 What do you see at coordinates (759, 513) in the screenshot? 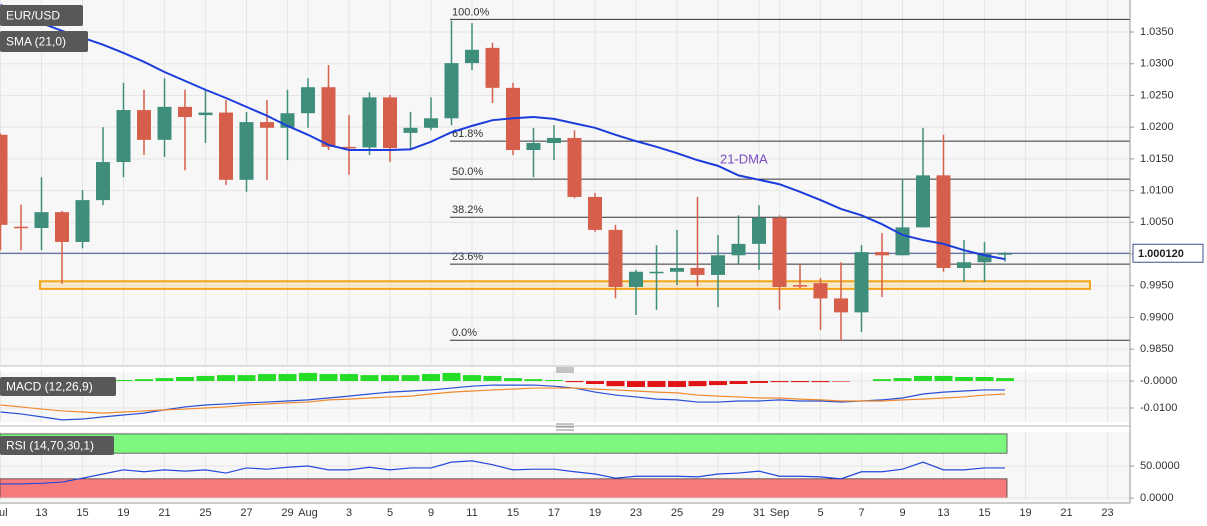
I see `x-tick-label: 31` at bounding box center [759, 513].